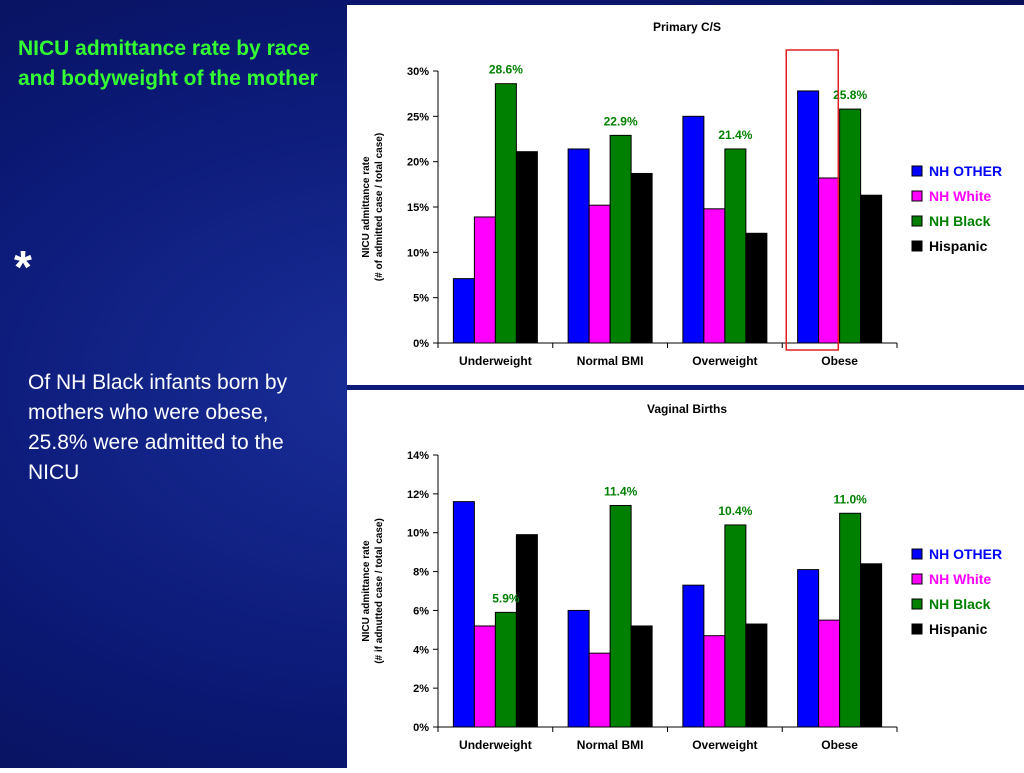  I want to click on data-label-overweight: 10.4%, so click(735, 511).